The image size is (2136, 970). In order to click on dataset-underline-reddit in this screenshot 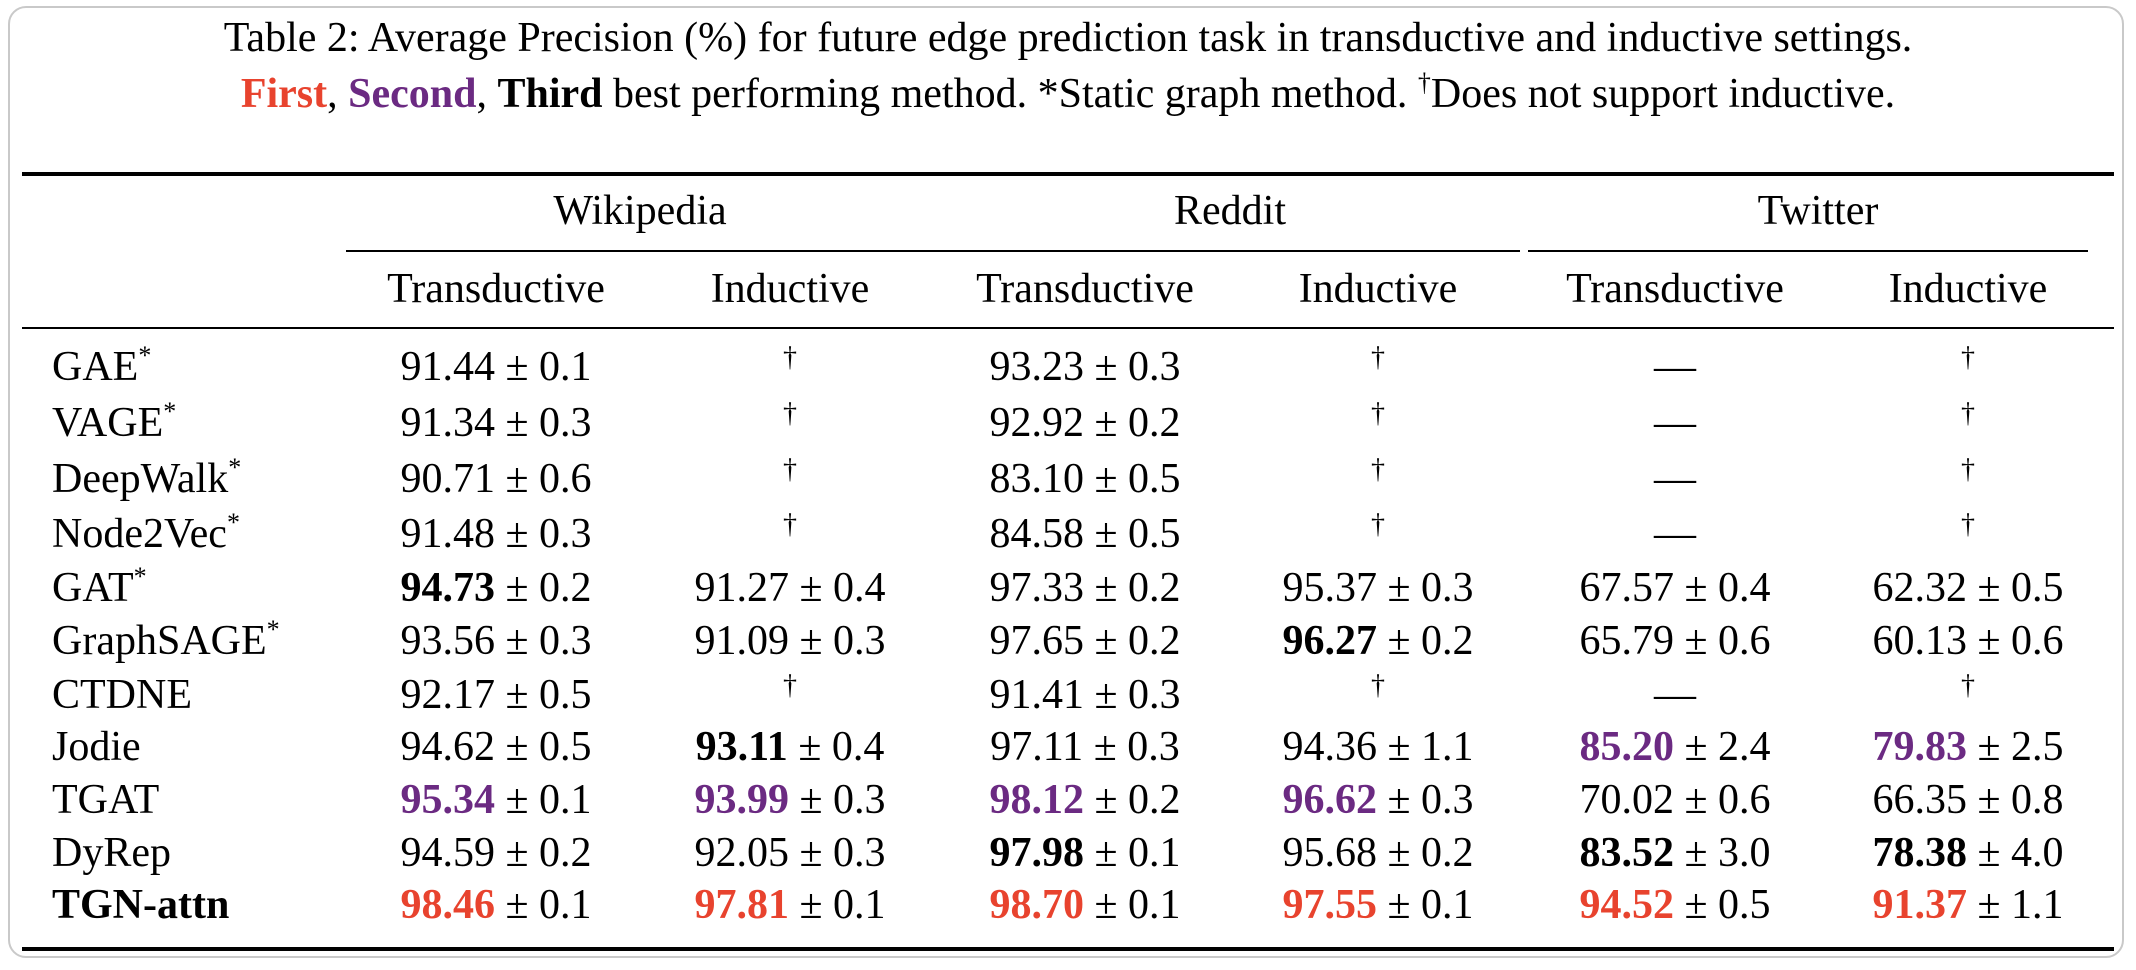, I will do `click(1229, 251)`.